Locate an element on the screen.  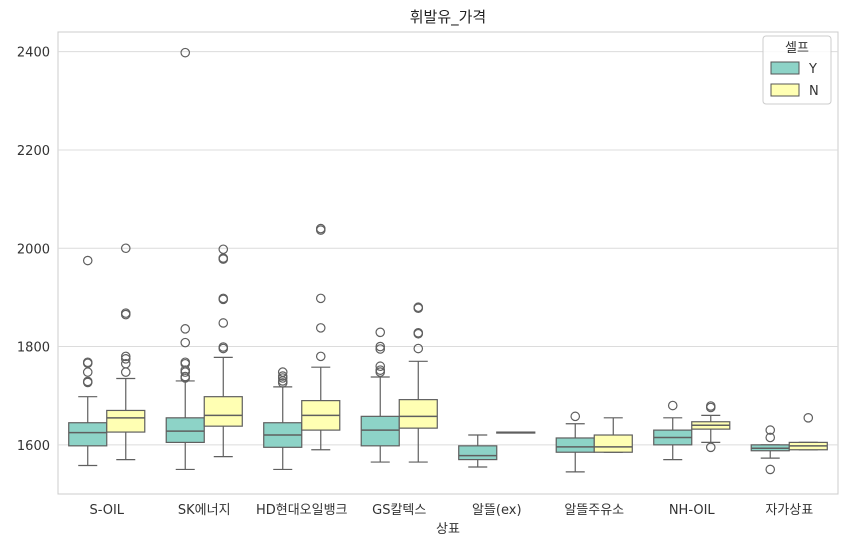
x-tick-label-7: NH-OIL is located at coordinates (692, 510).